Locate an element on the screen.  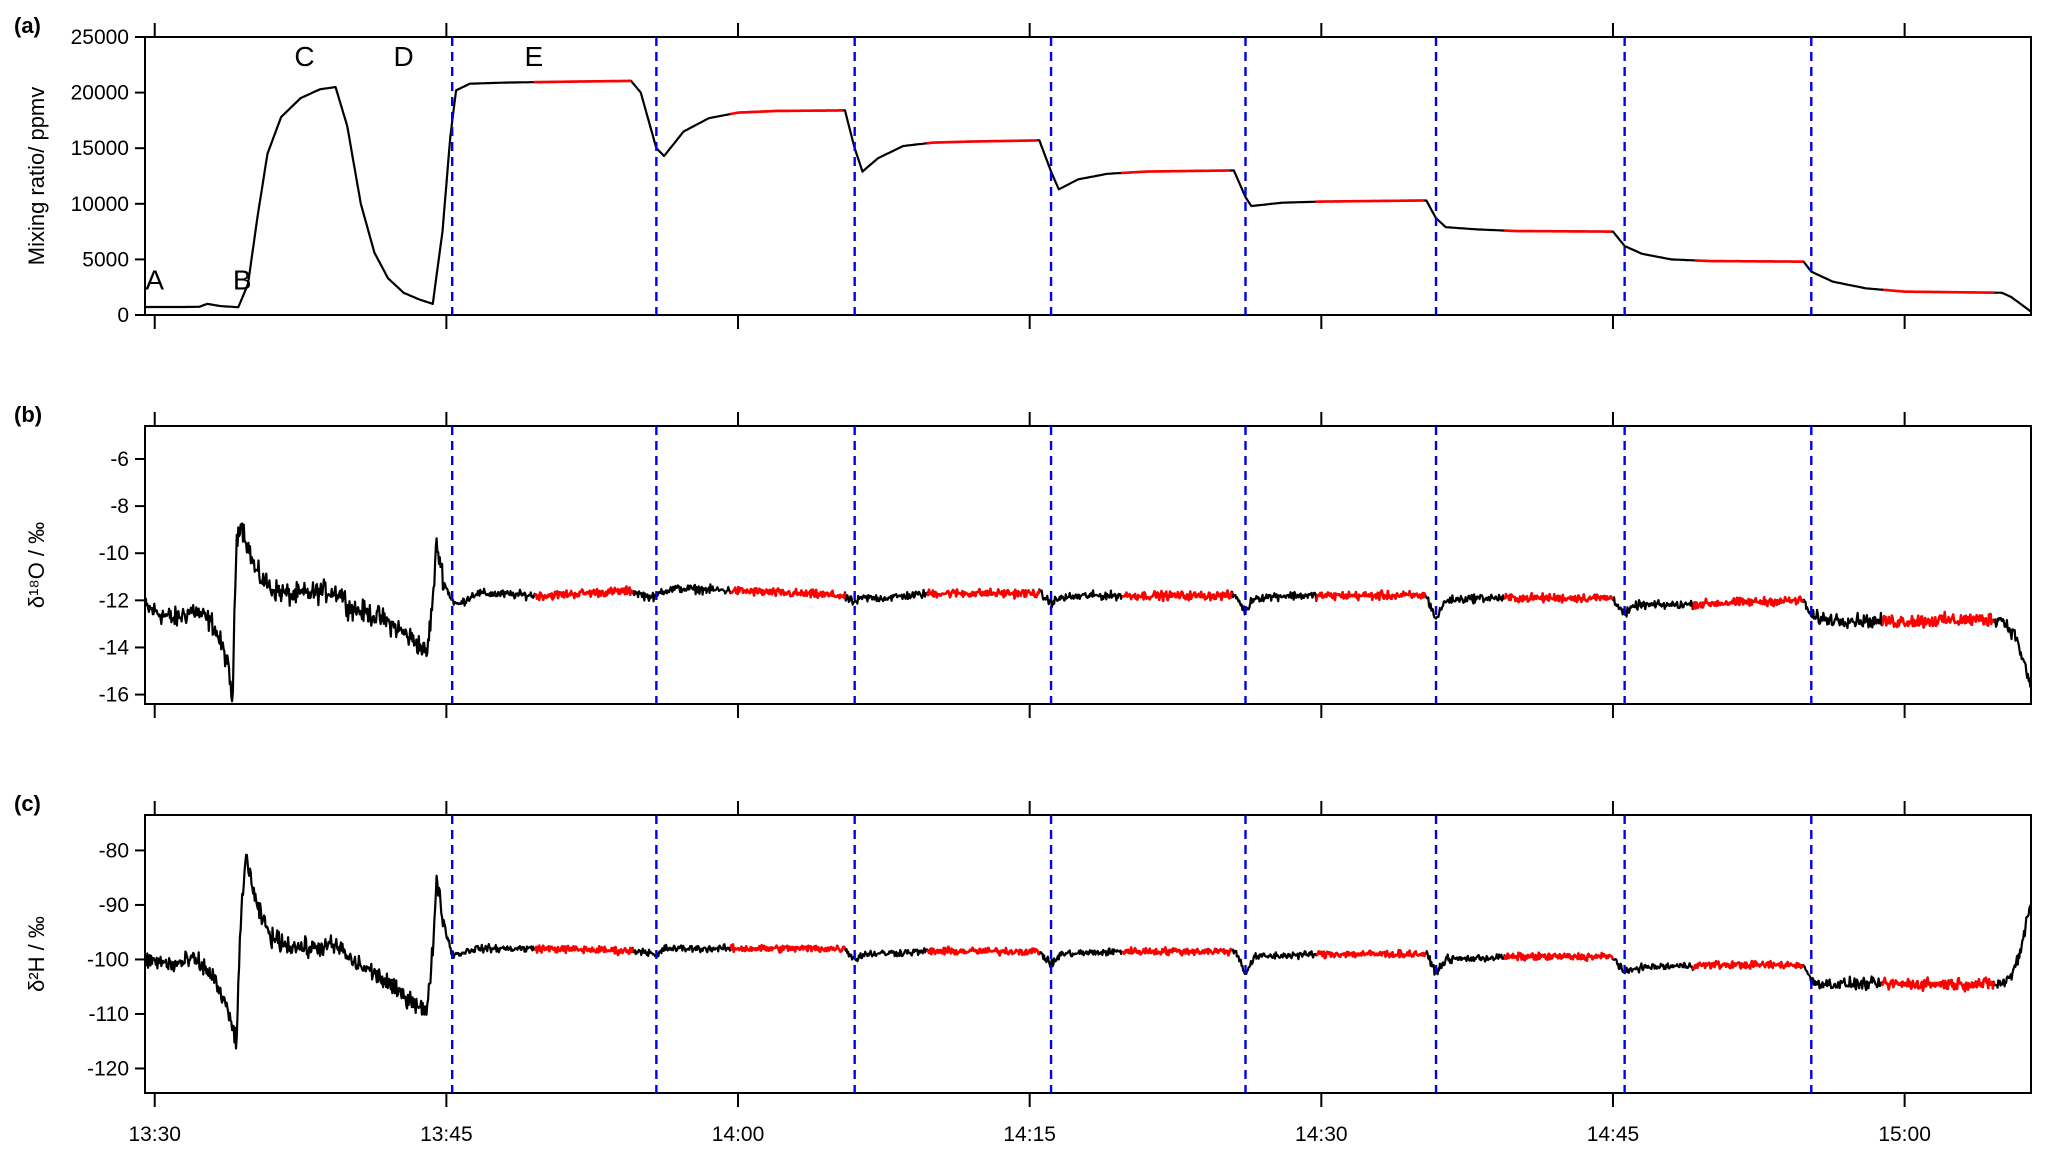
panel-label: (c) is located at coordinates (27, 803).